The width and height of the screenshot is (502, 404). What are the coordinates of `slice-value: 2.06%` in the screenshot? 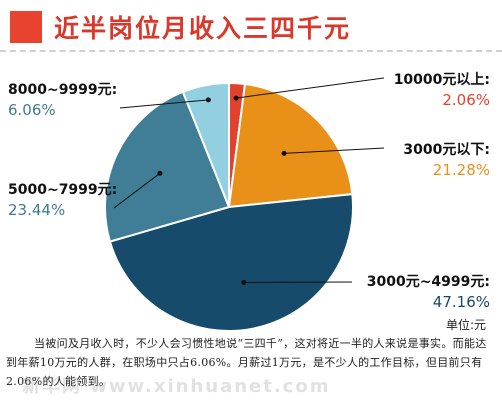 It's located at (466, 100).